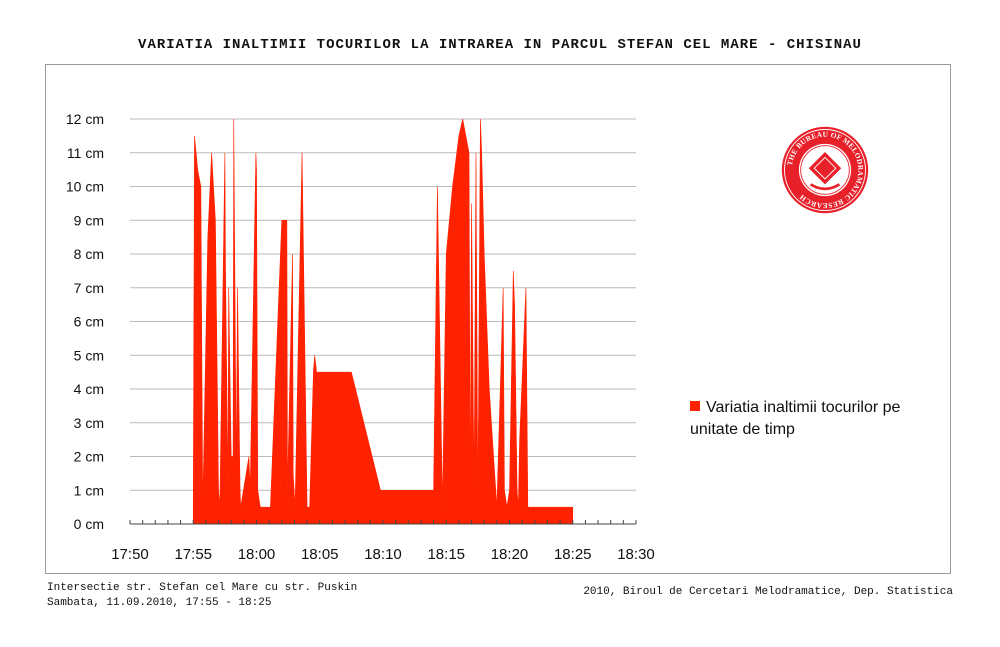 The height and width of the screenshot is (647, 1000). Describe the element at coordinates (510, 554) in the screenshot. I see `x-tick-label: 18:20` at that location.